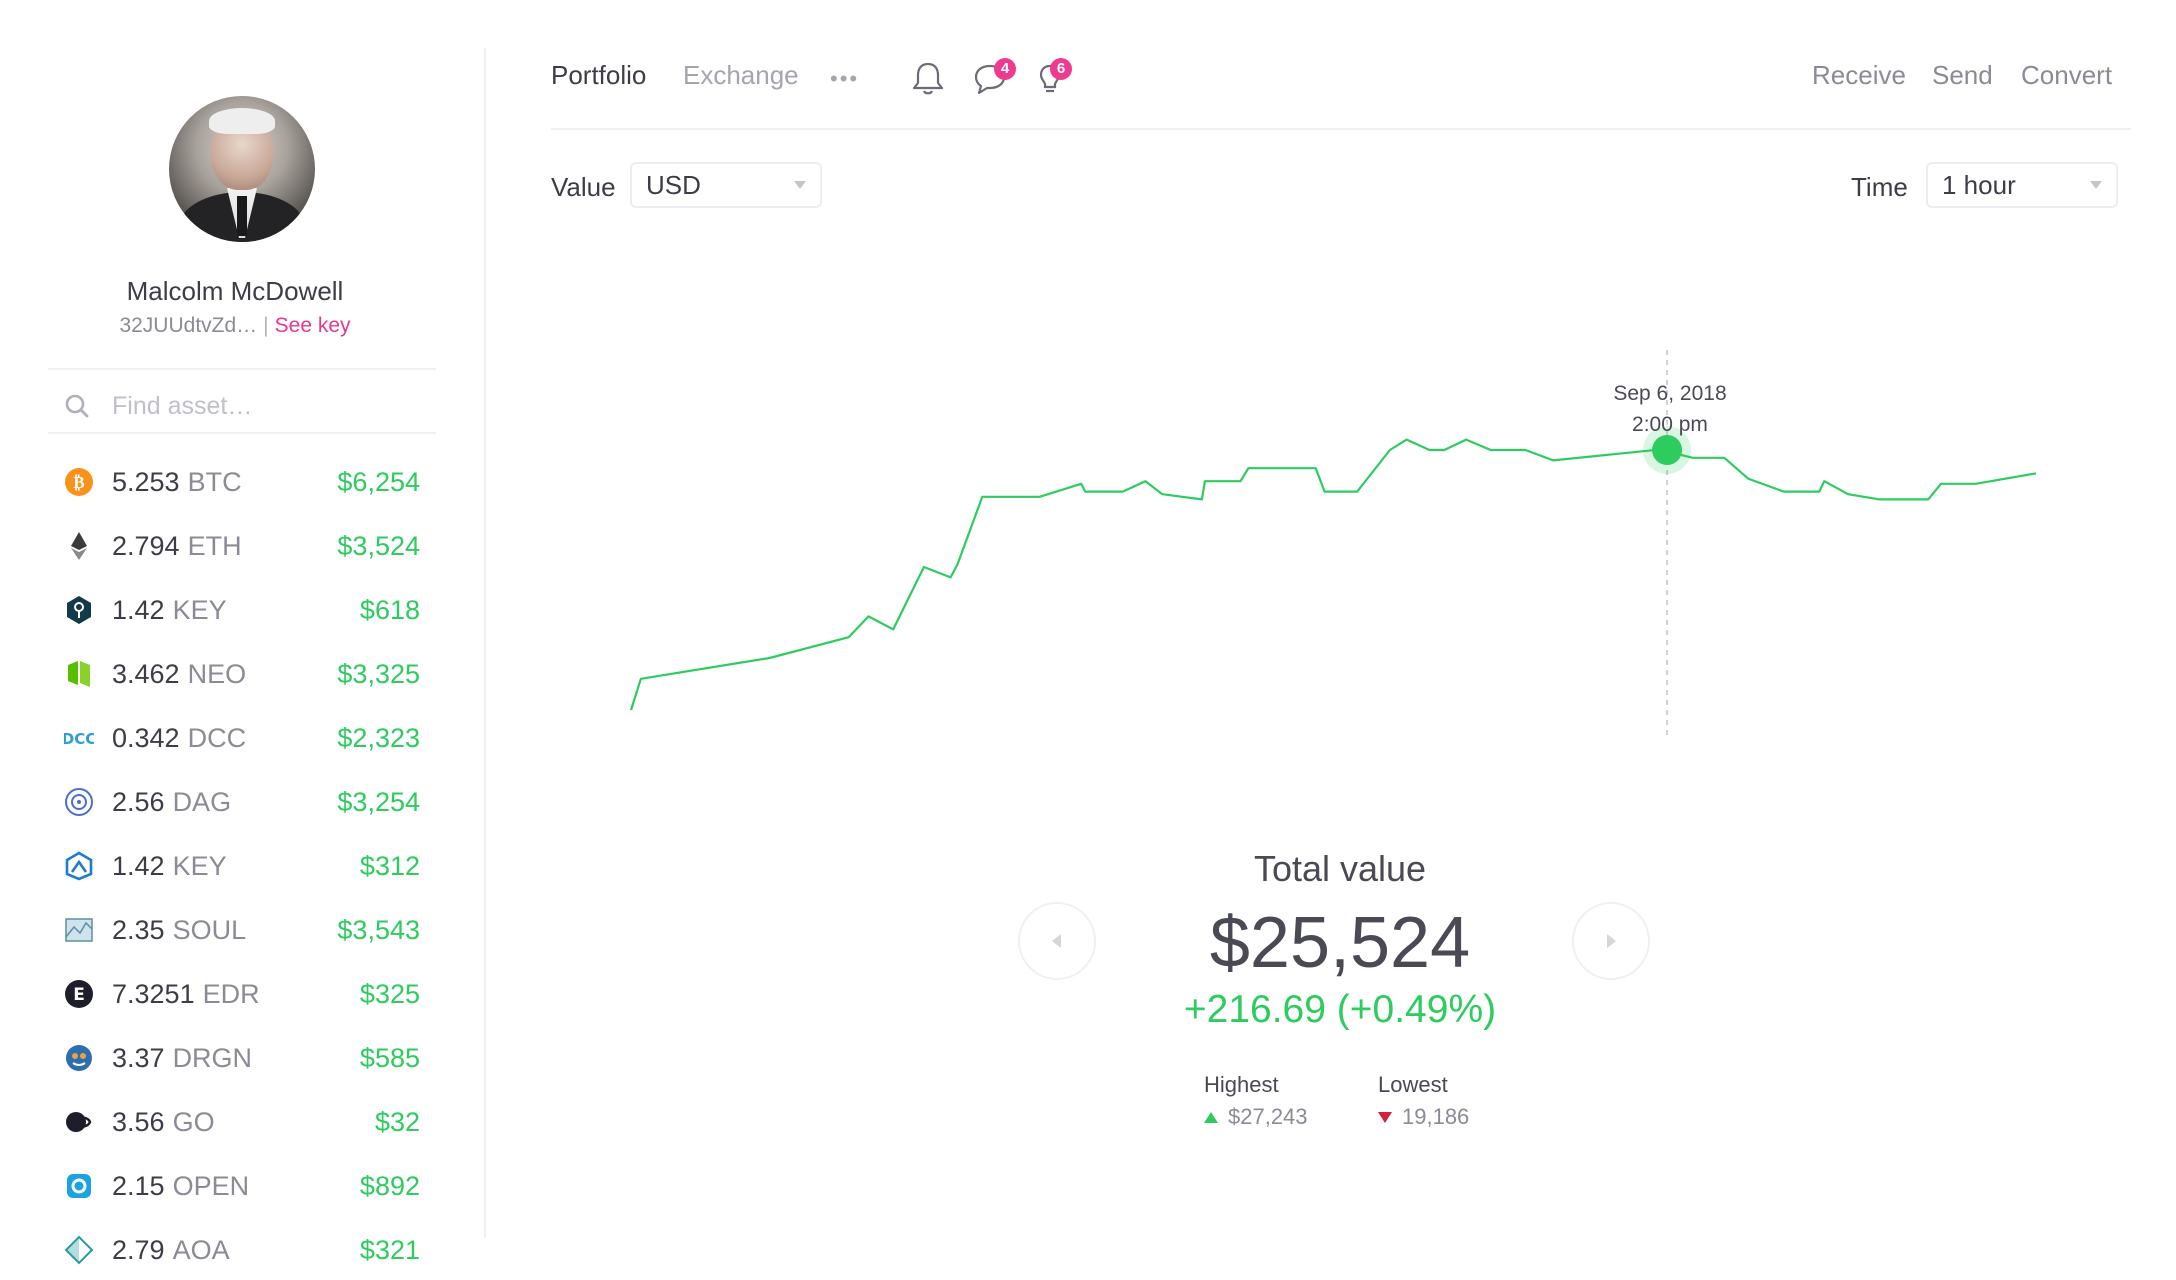 Image resolution: width=2176 pixels, height=1280 pixels. Describe the element at coordinates (599, 75) in the screenshot. I see `tab-portfolio: Portfolio` at that location.